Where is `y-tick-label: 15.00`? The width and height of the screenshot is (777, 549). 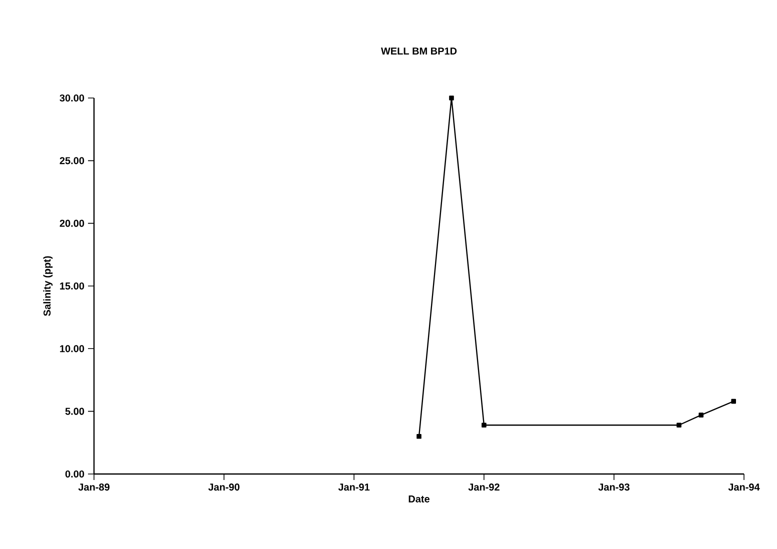
y-tick-label: 15.00 is located at coordinates (72, 286).